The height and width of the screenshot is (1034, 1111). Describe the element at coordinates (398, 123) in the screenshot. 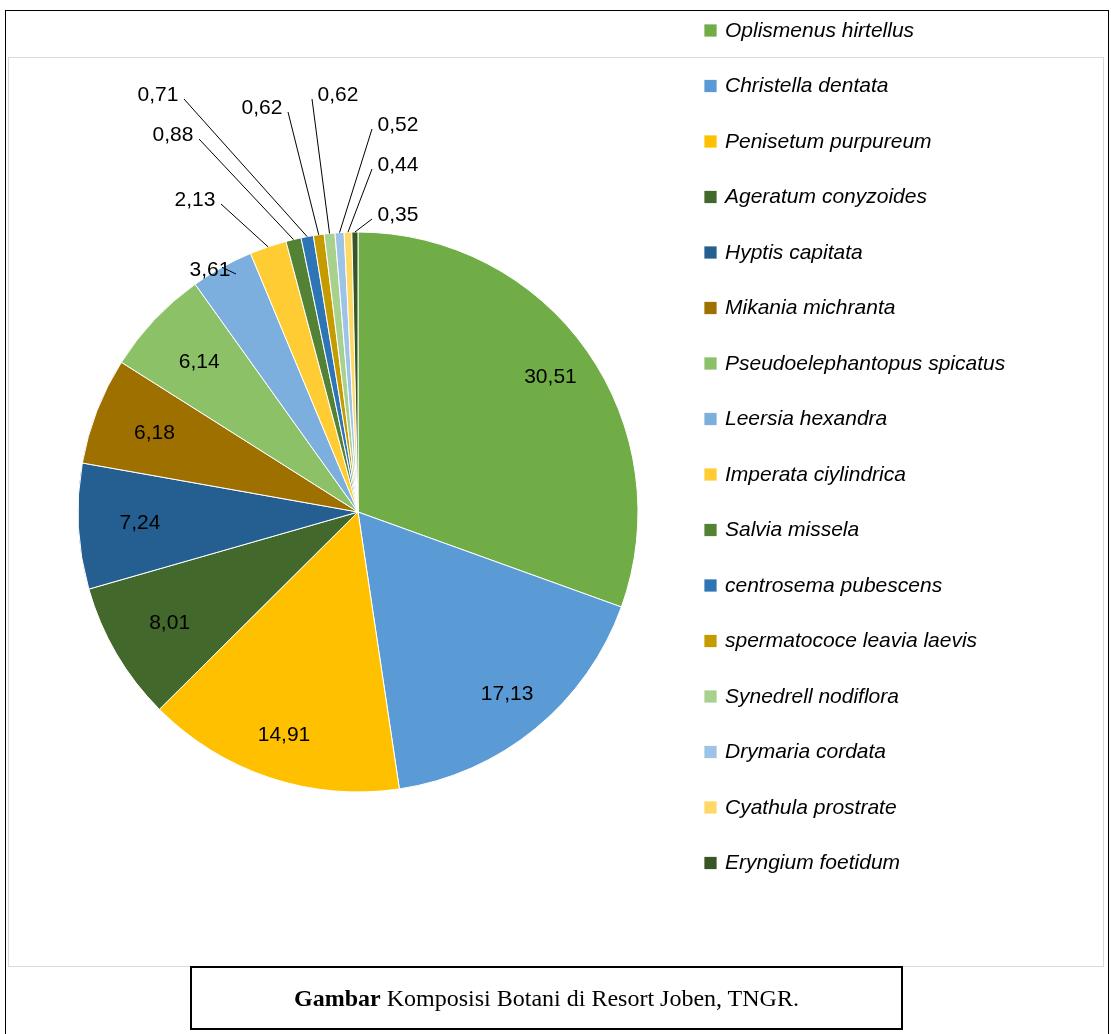

I see `data-label: 0,52` at that location.